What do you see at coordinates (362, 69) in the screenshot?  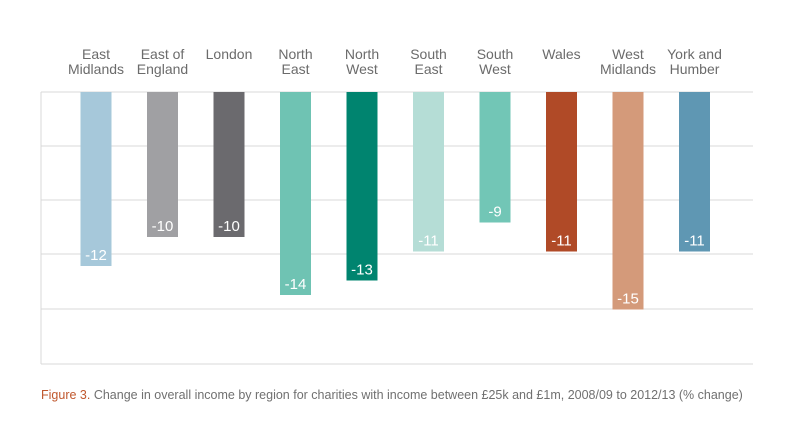 I see `category-label-4-1: West` at bounding box center [362, 69].